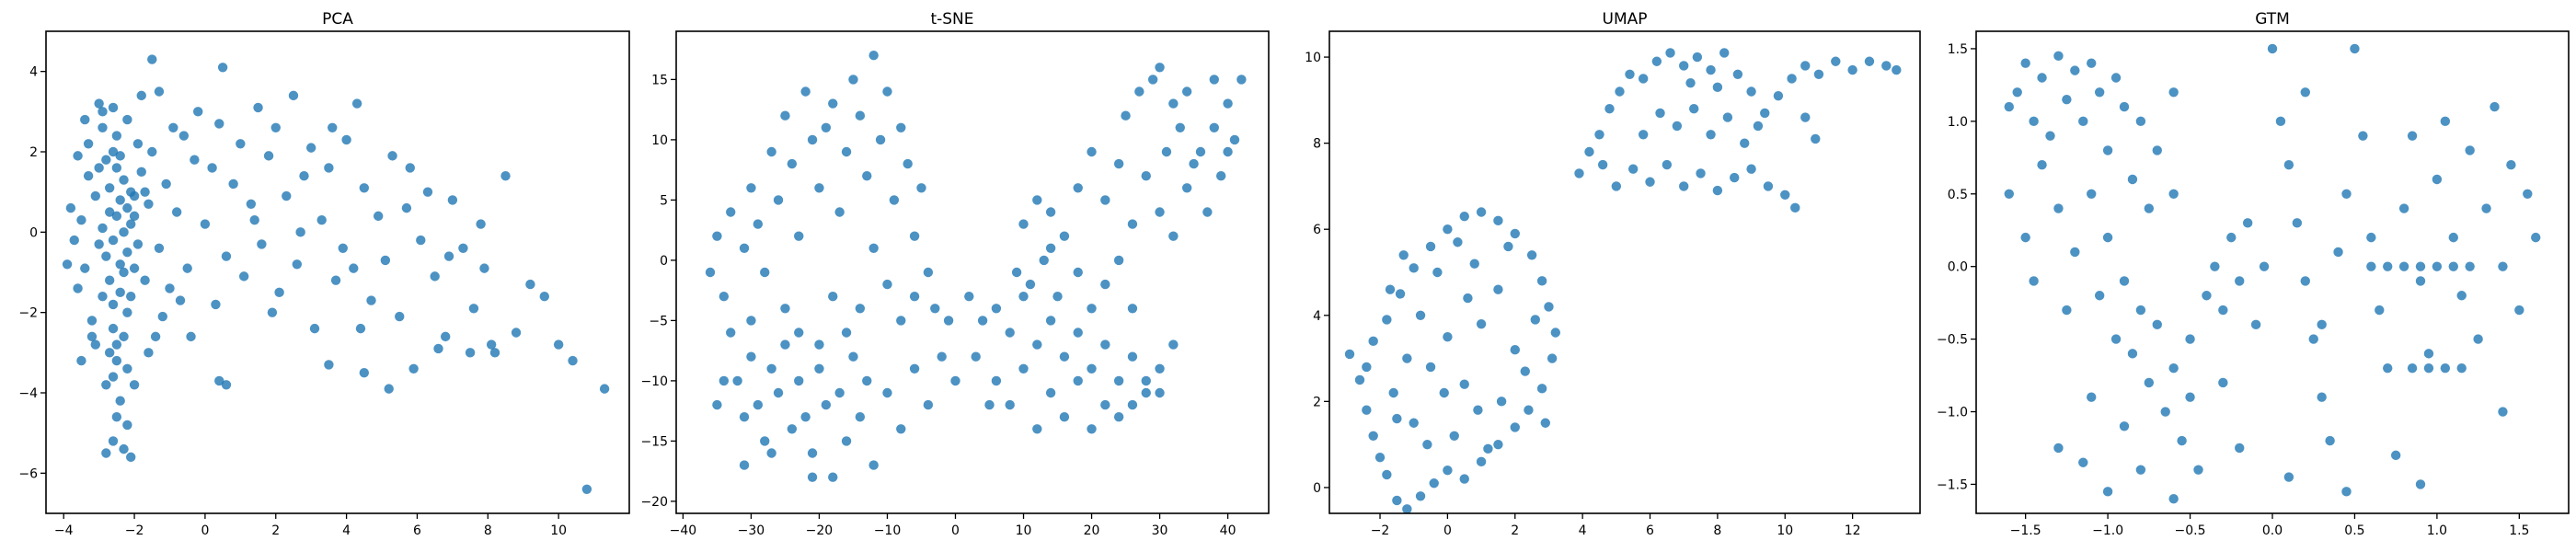 This screenshot has height=552, width=2576. What do you see at coordinates (2272, 19) in the screenshot?
I see `panel-title: GTM` at bounding box center [2272, 19].